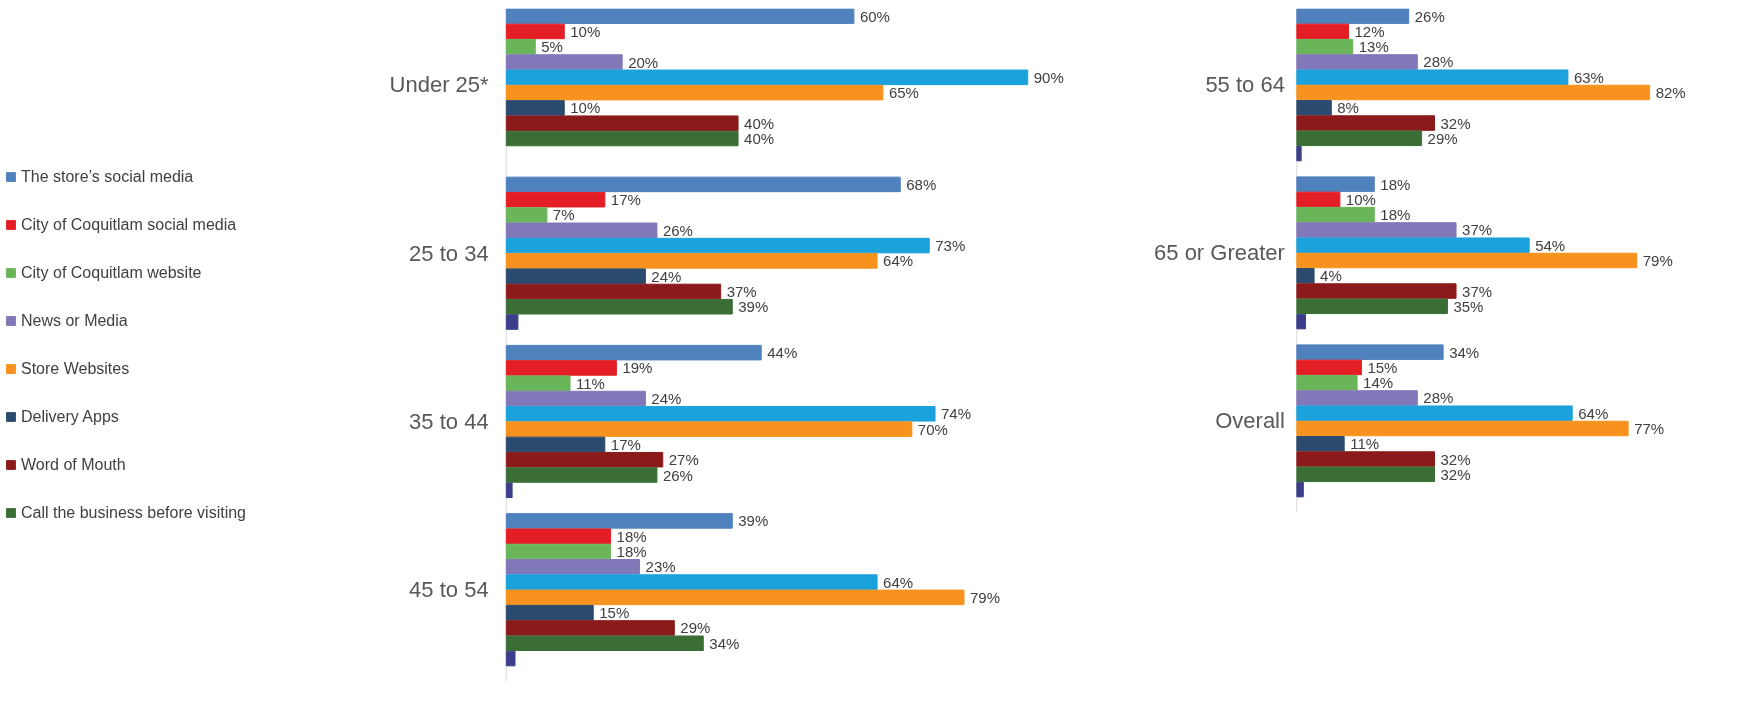 This screenshot has width=1764, height=714. I want to click on y-tick-label: 25 to 34, so click(449, 253).